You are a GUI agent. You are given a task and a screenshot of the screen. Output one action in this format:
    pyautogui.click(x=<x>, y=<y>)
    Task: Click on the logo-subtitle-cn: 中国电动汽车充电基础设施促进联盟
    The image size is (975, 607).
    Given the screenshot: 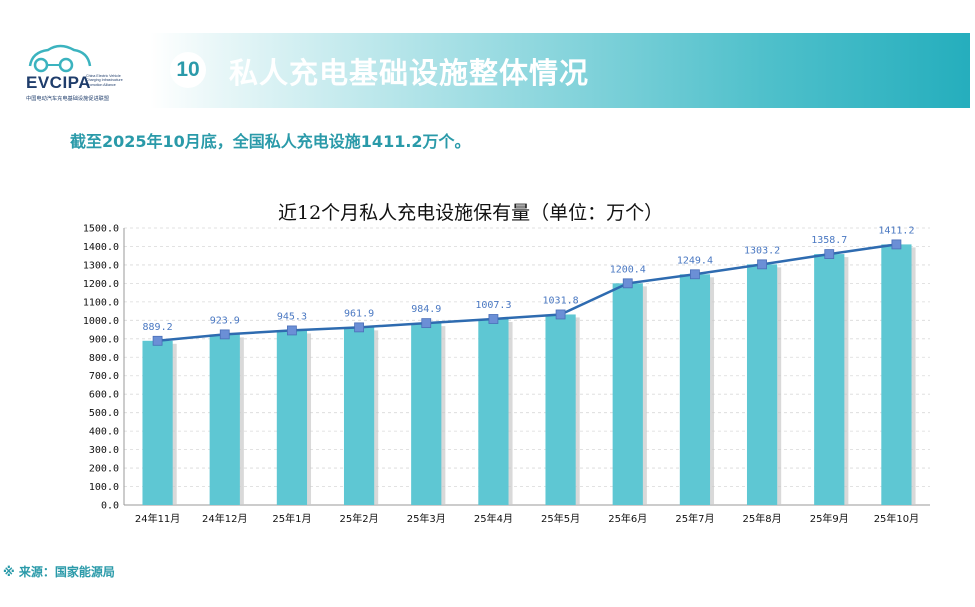 What is the action you would take?
    pyautogui.click(x=68, y=99)
    